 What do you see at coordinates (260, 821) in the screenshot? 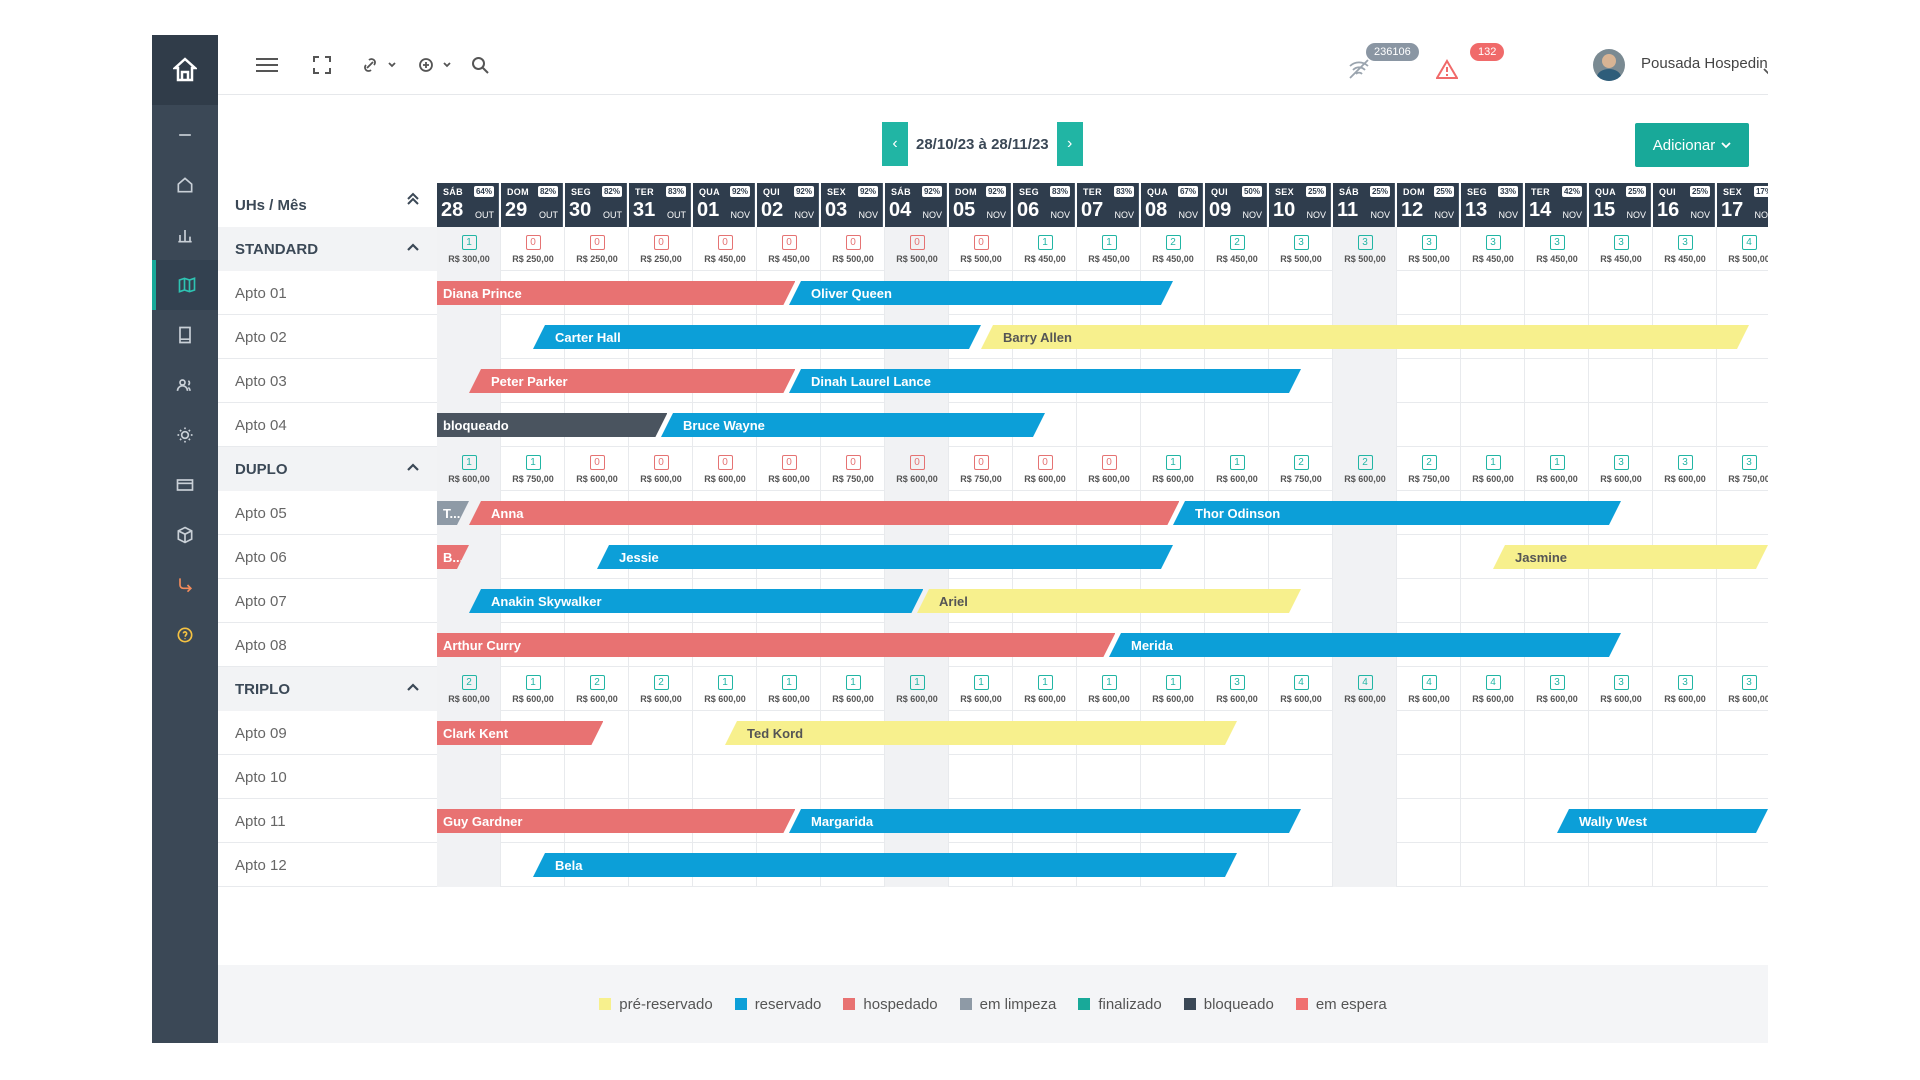
I see `room-name: Apto 11` at bounding box center [260, 821].